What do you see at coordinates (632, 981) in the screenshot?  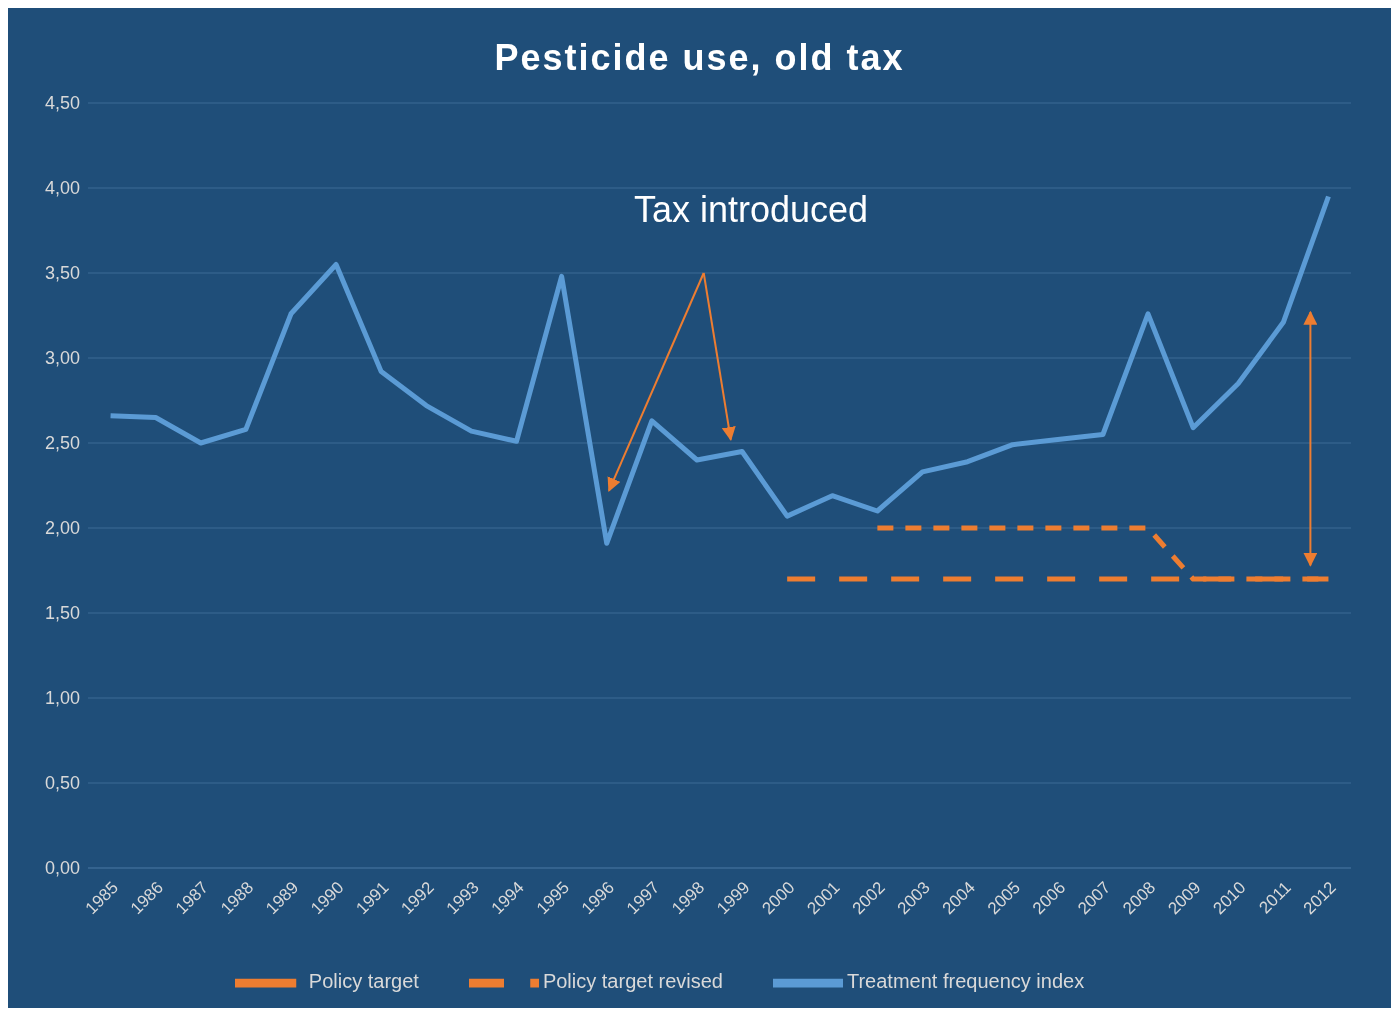 I see `legend-label: Policy target revised` at bounding box center [632, 981].